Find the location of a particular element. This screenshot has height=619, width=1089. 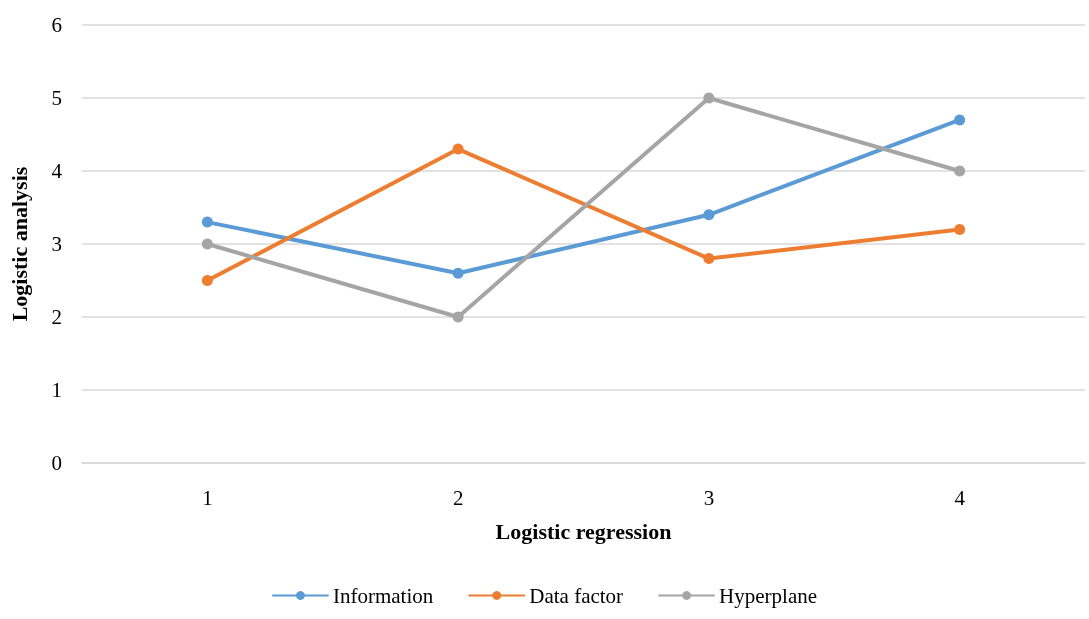

x-tick-label: 4 is located at coordinates (960, 497).